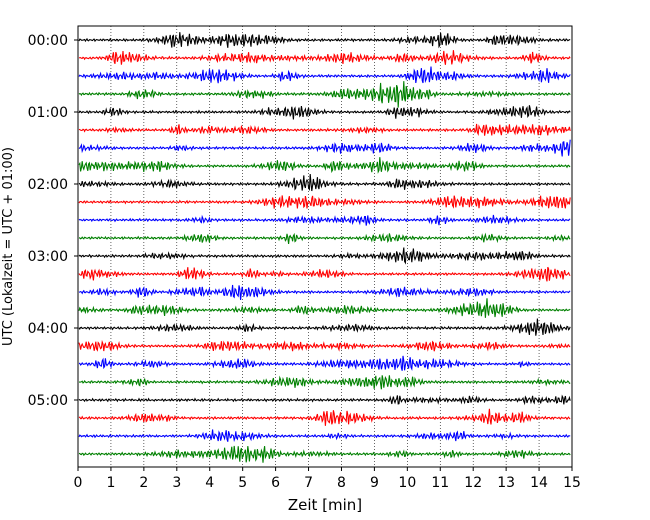 The width and height of the screenshot is (650, 520). What do you see at coordinates (242, 483) in the screenshot?
I see `x-tick-label: 5` at bounding box center [242, 483].